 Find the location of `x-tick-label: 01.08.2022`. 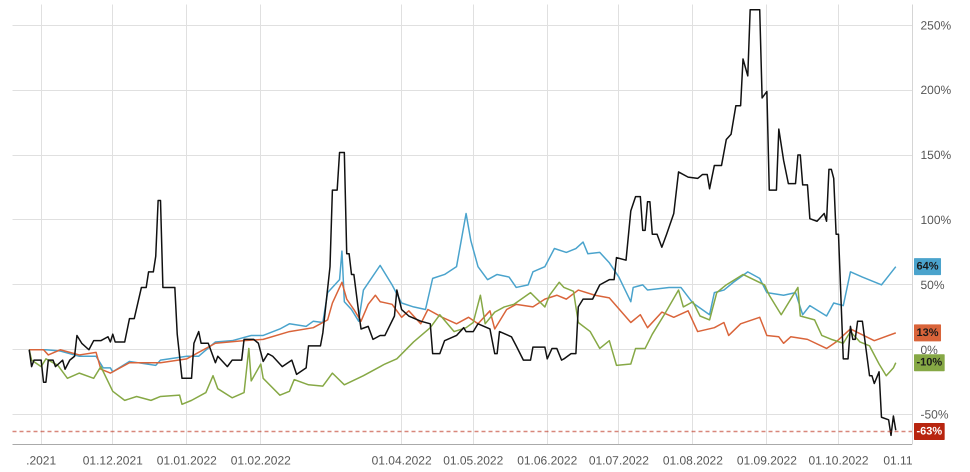

x-tick-label: 01.08.2022 is located at coordinates (693, 461).